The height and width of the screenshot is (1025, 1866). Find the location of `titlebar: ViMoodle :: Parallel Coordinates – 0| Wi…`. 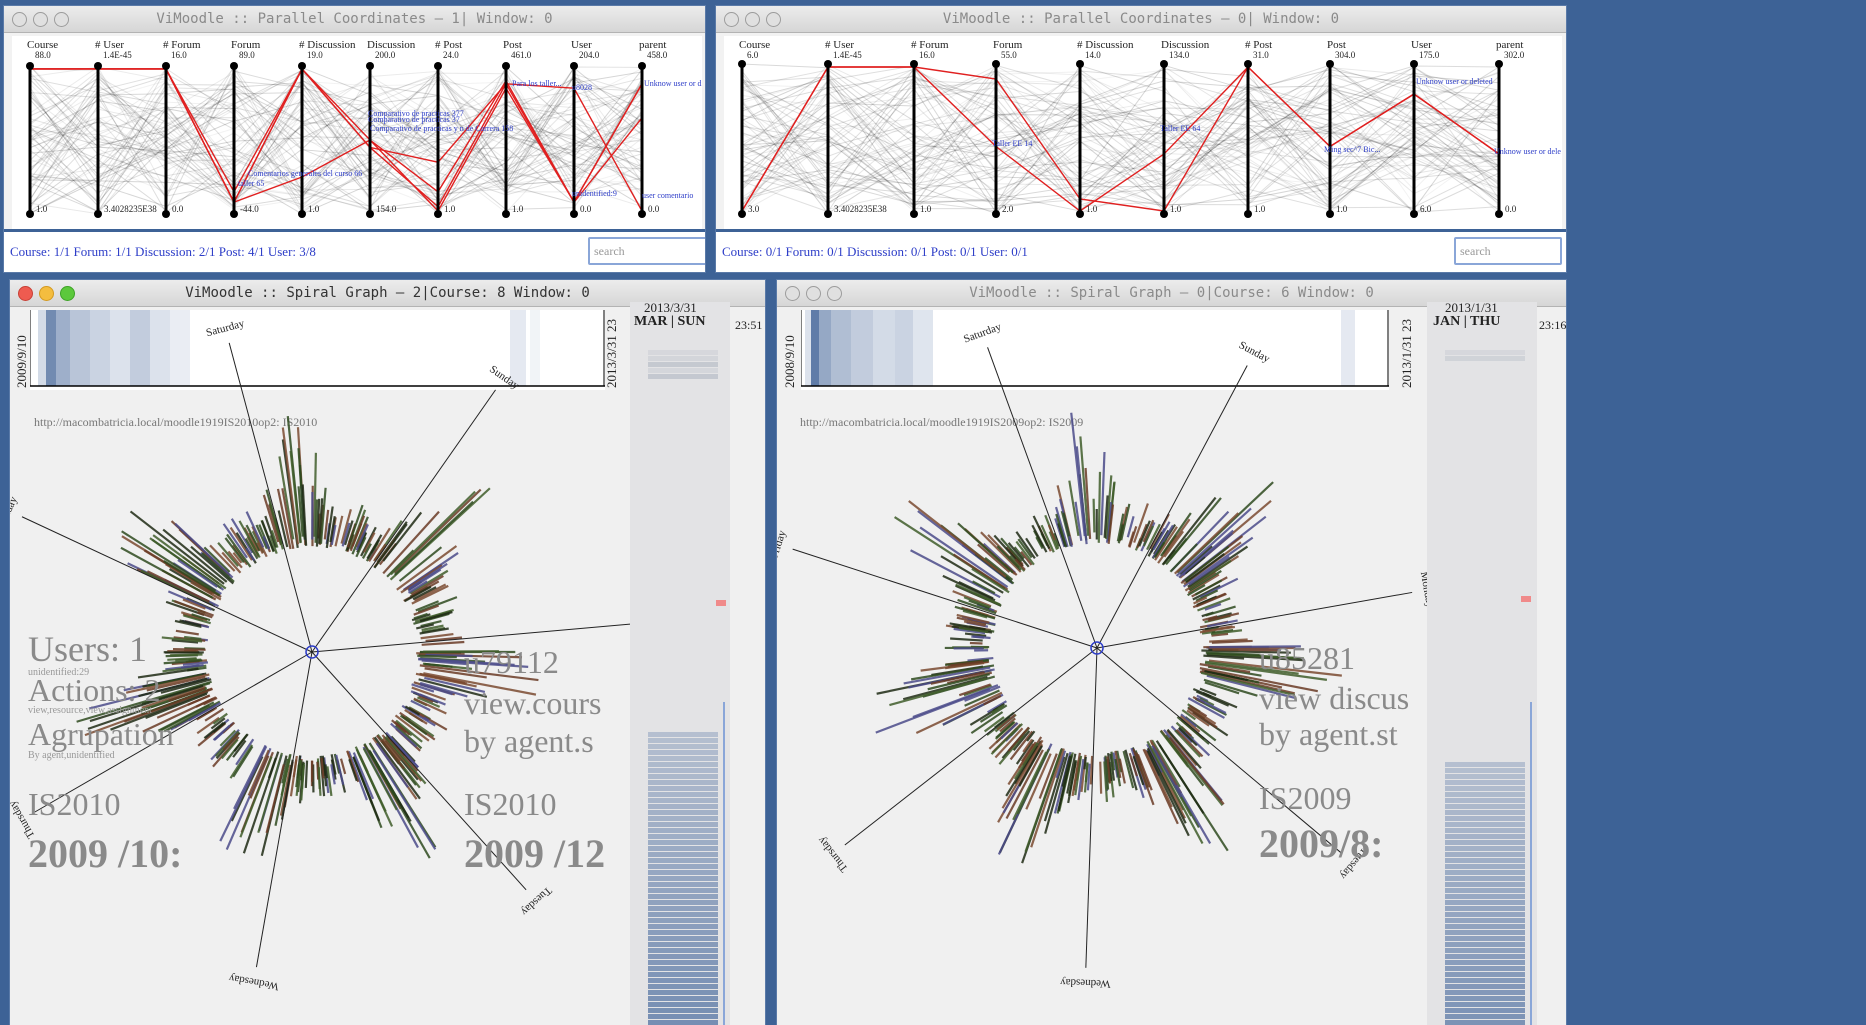

titlebar: ViMoodle :: Parallel Coordinates – 0| Wi… is located at coordinates (1141, 19).